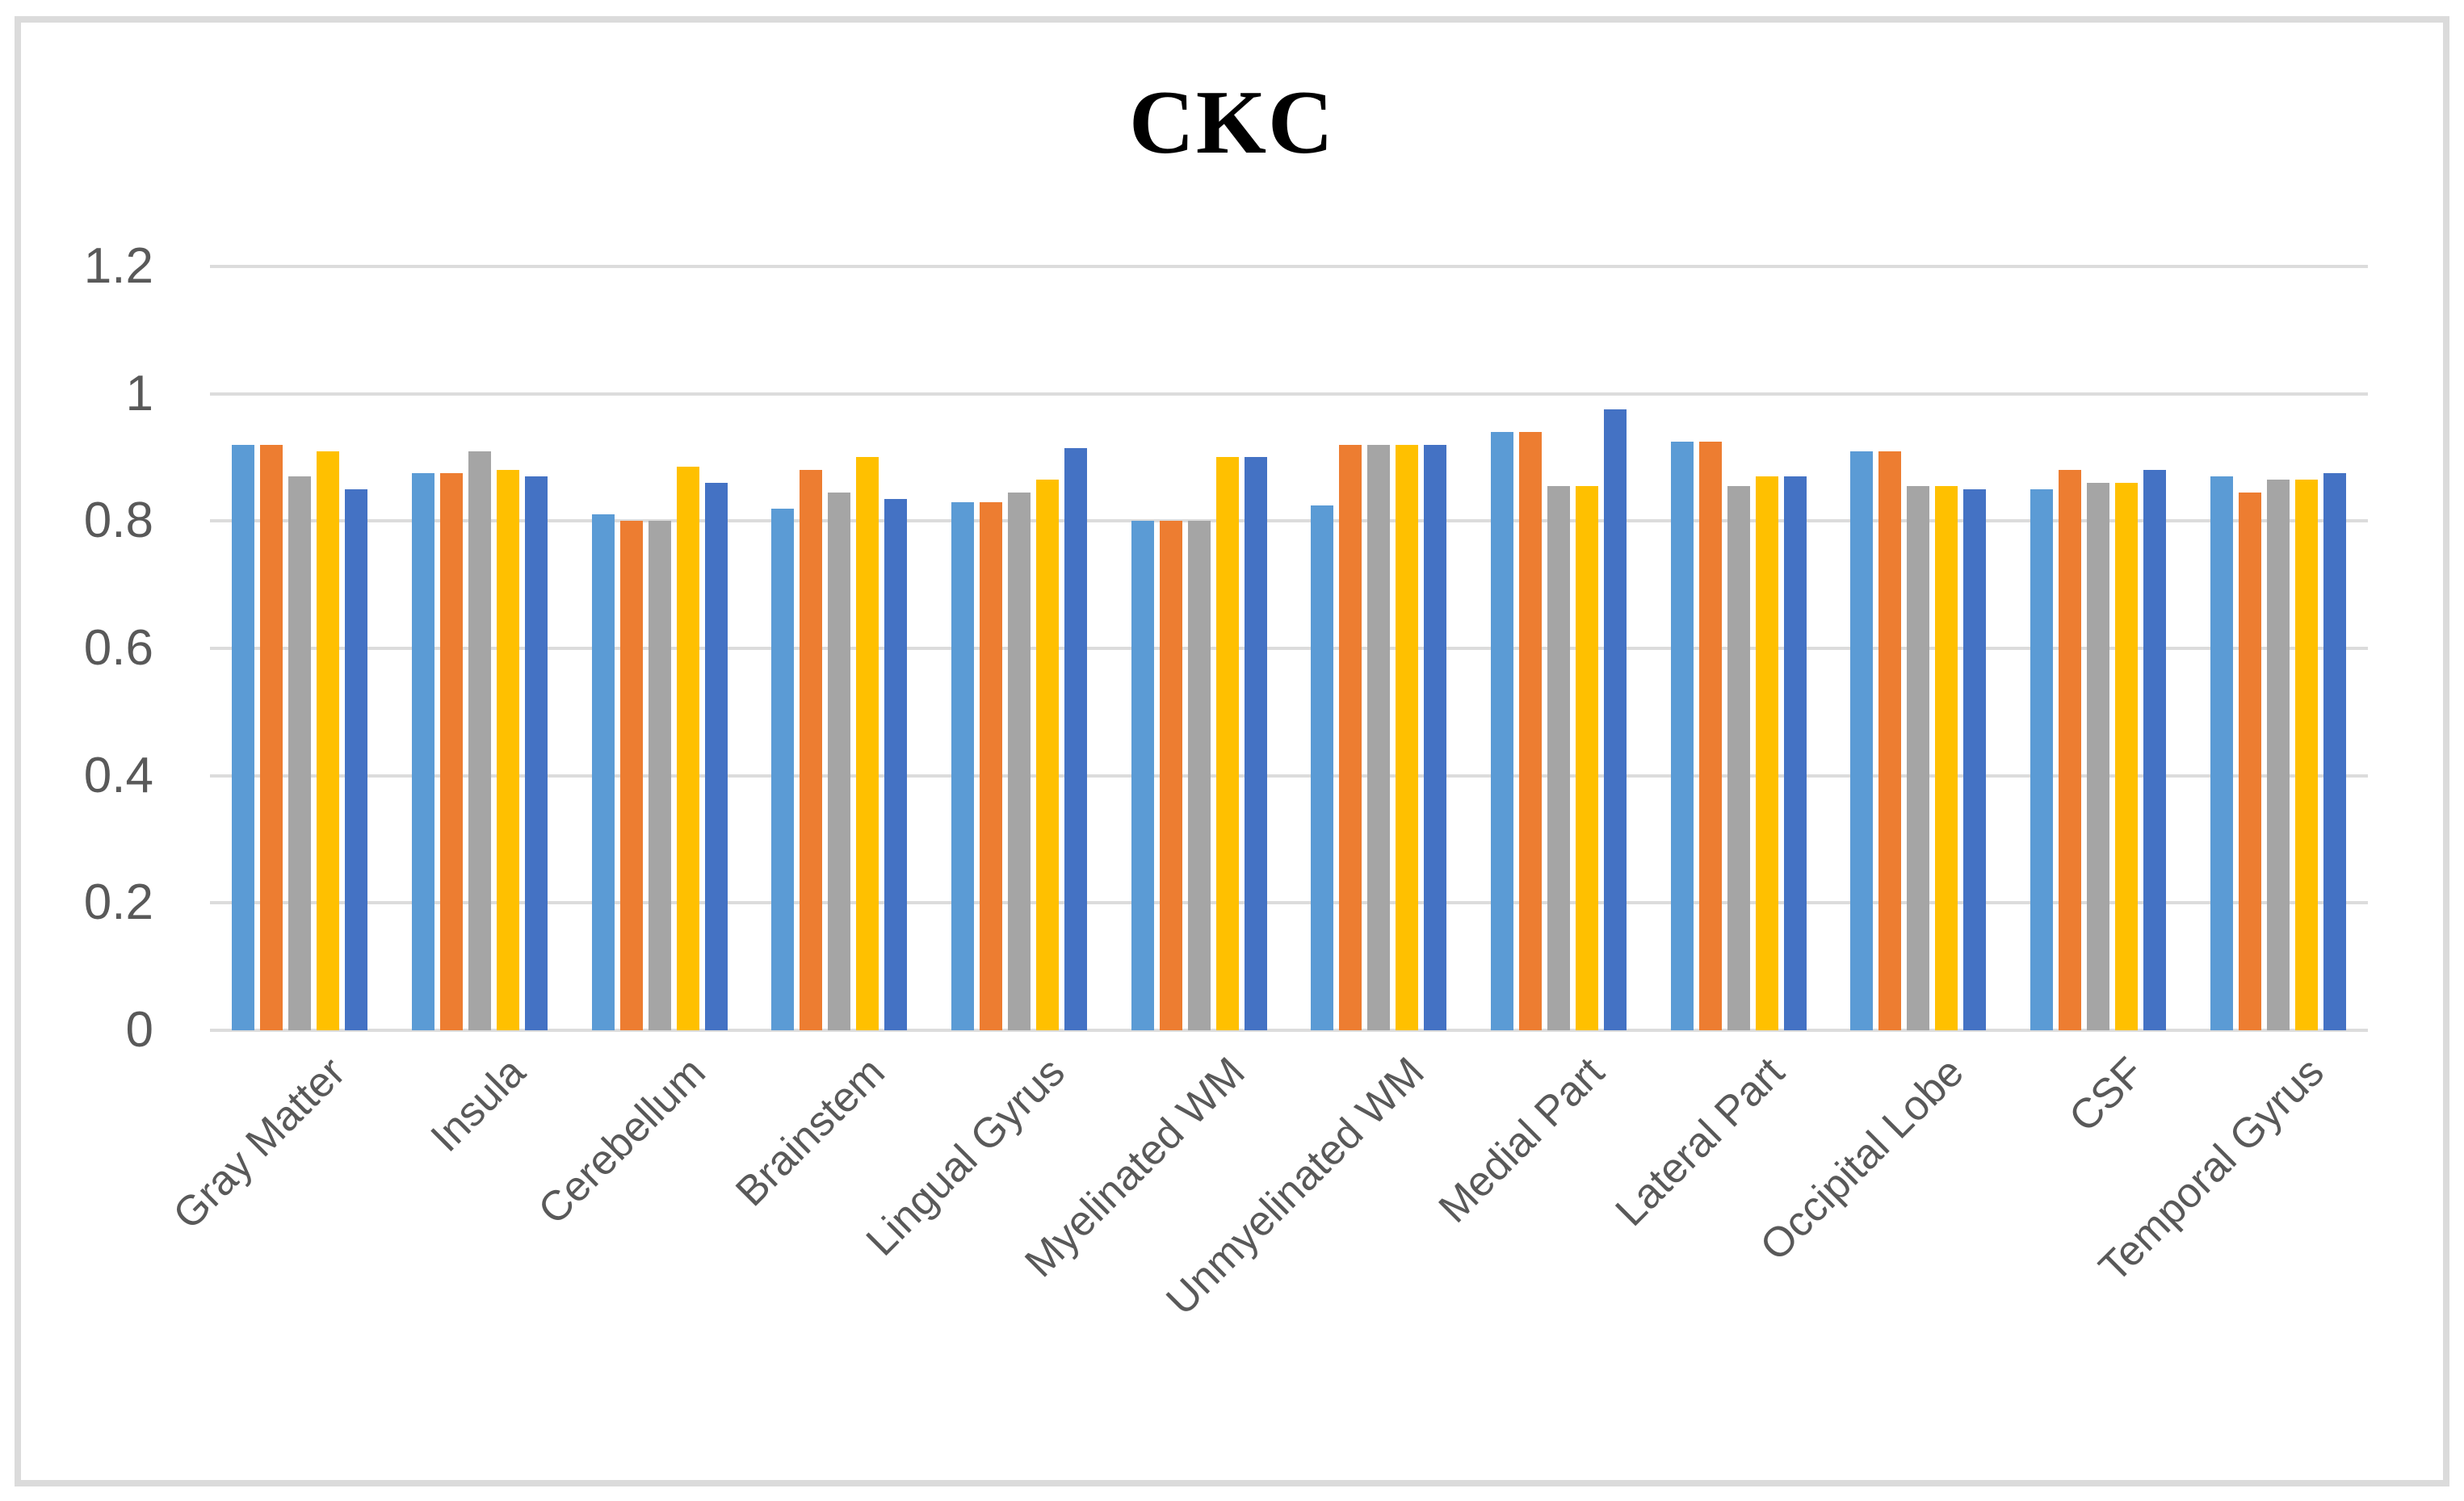 The height and width of the screenshot is (1501, 2464). What do you see at coordinates (118, 266) in the screenshot?
I see `y-tick-label-1.2: 1.2` at bounding box center [118, 266].